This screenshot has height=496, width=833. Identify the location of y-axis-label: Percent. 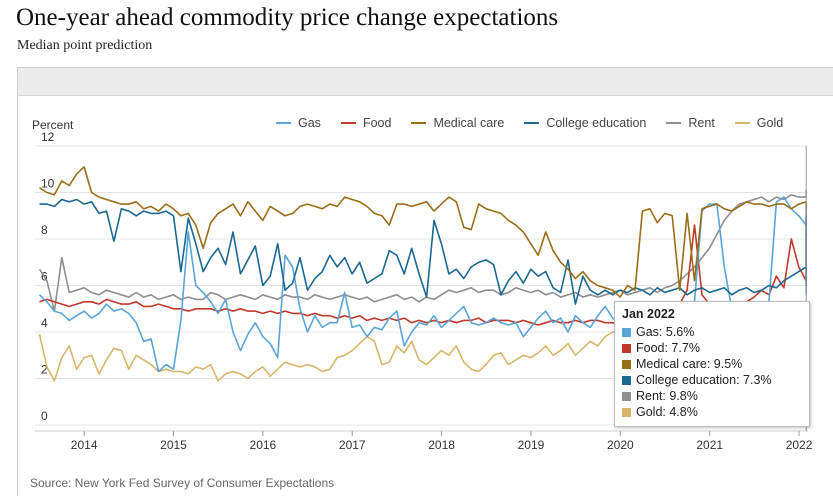
(53, 125).